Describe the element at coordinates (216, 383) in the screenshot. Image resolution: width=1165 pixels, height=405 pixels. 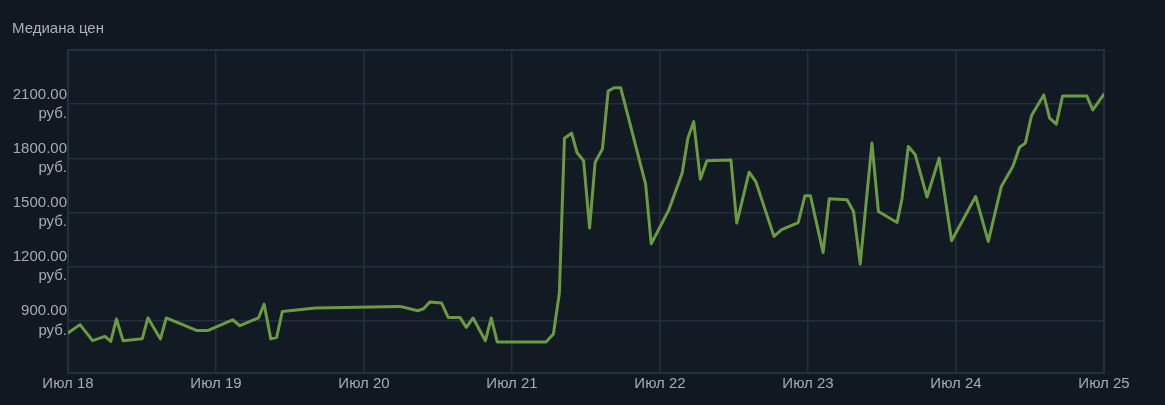
I see `x-tick-label: Июл 19` at that location.